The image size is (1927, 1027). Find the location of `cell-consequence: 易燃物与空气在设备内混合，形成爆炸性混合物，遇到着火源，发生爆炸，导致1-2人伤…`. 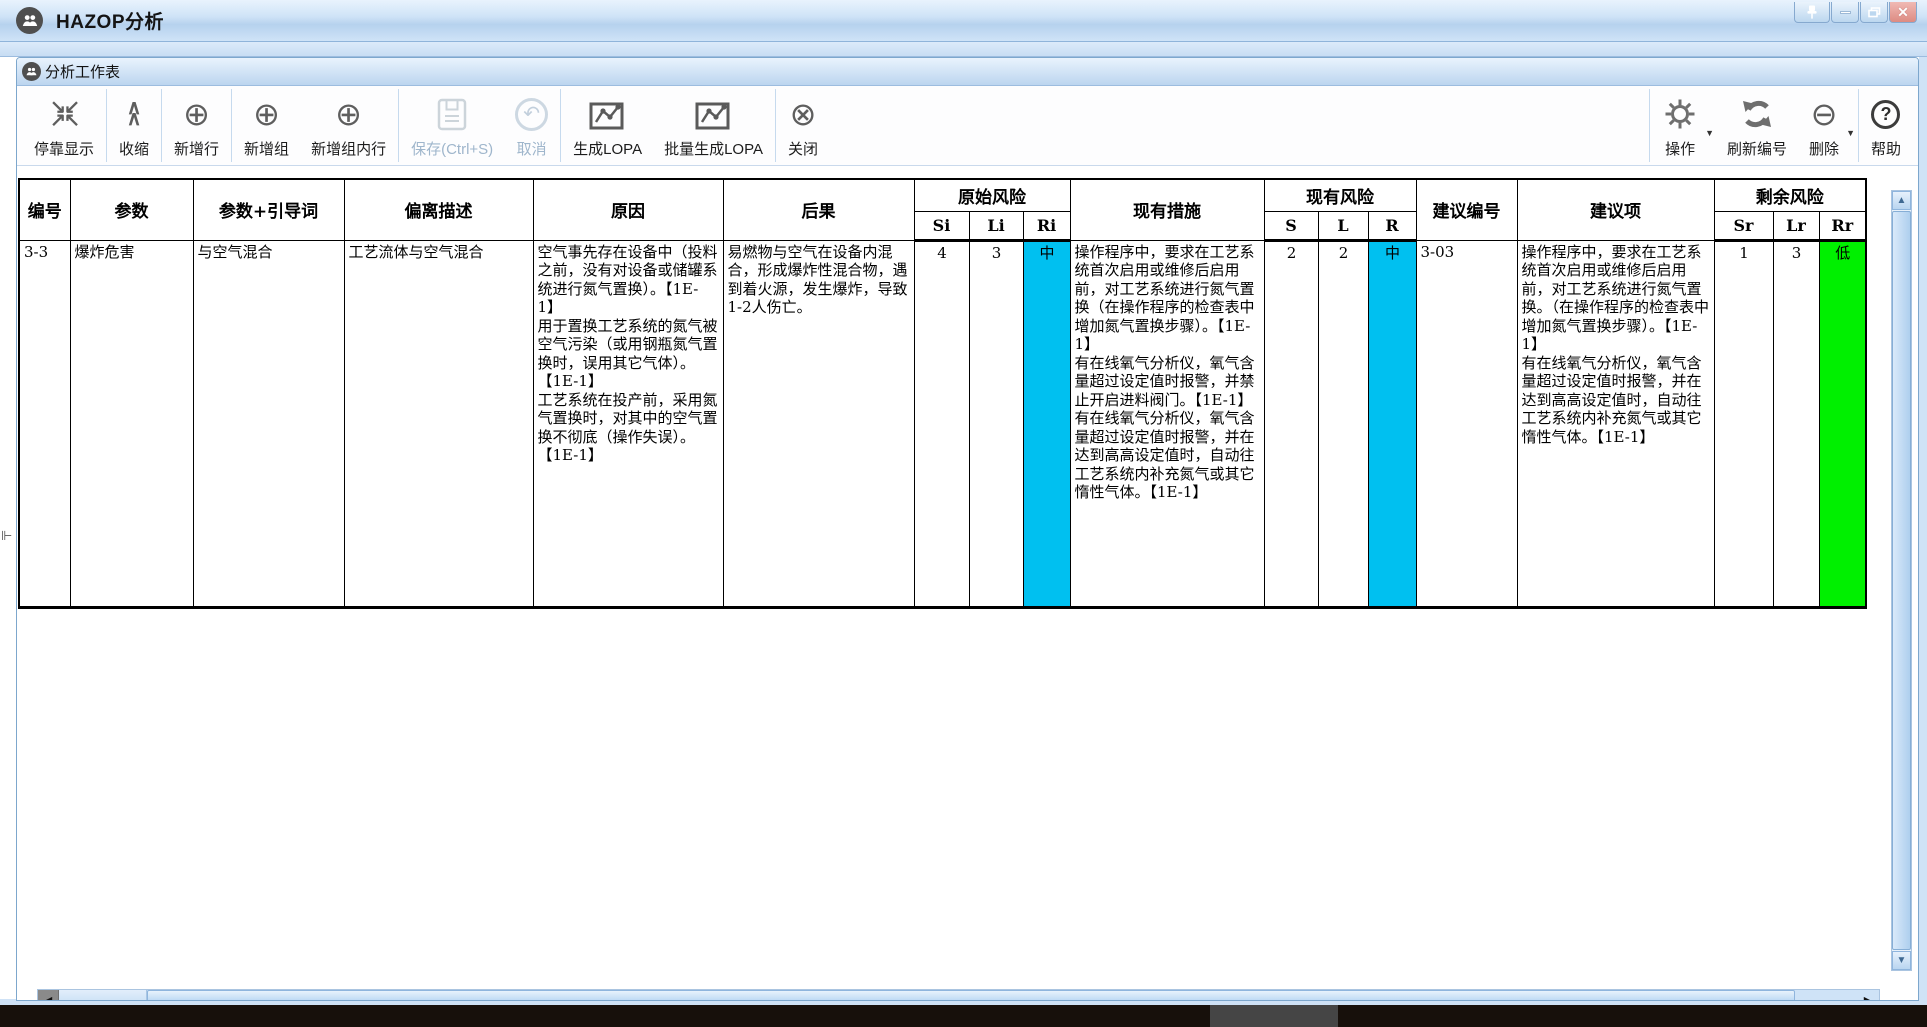

cell-consequence: 易燃物与空气在设备内混合，形成爆炸性混合物，遇到着火源，发生爆炸，导致1-2人伤… is located at coordinates (818, 424).